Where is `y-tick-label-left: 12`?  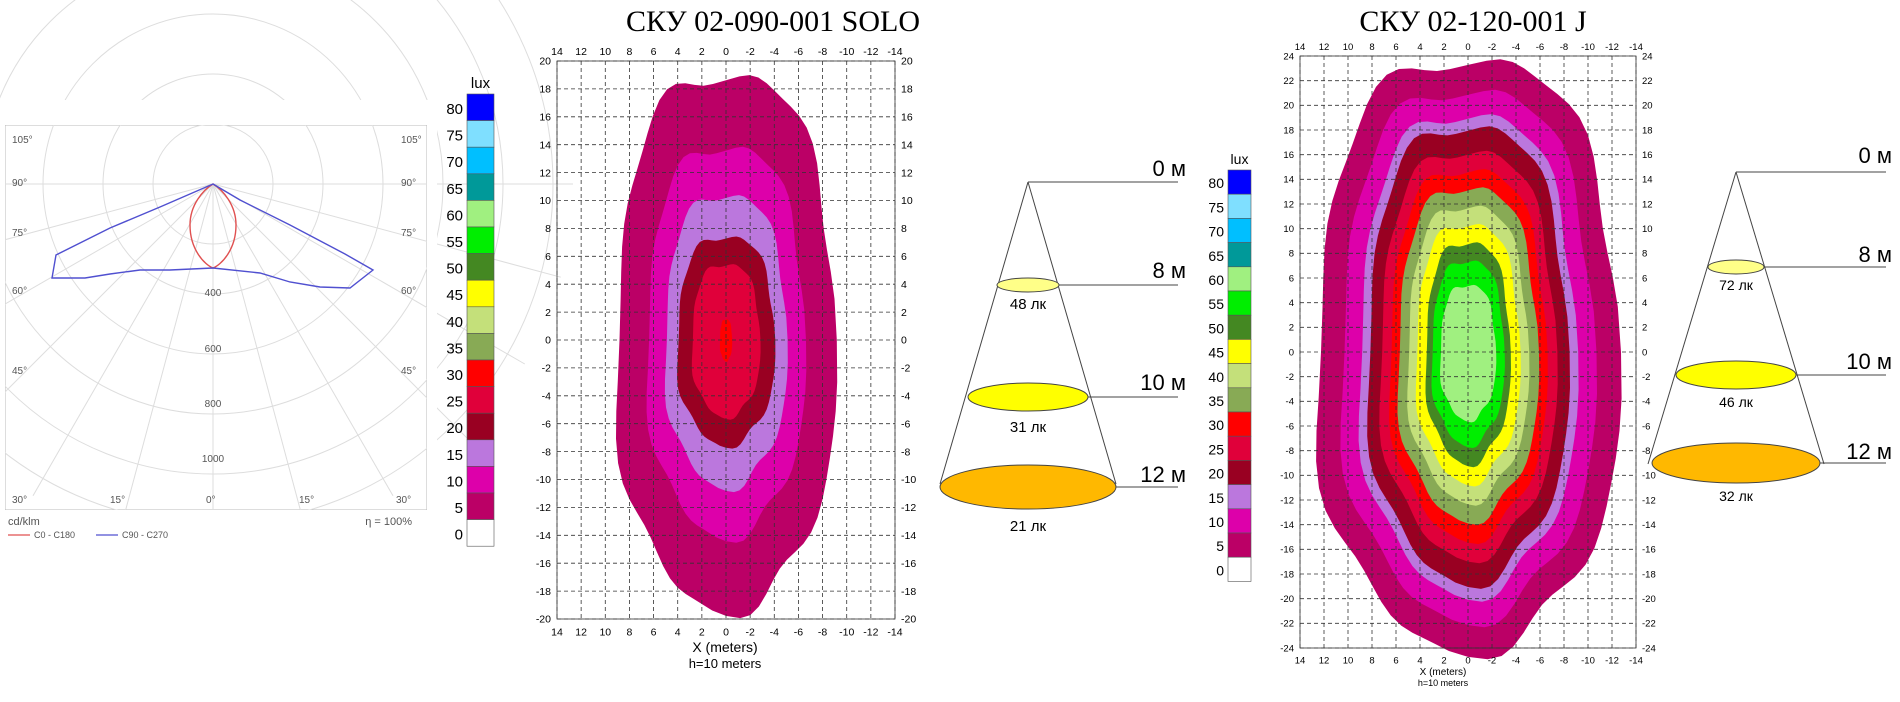 y-tick-label-left: 12 is located at coordinates (1288, 204).